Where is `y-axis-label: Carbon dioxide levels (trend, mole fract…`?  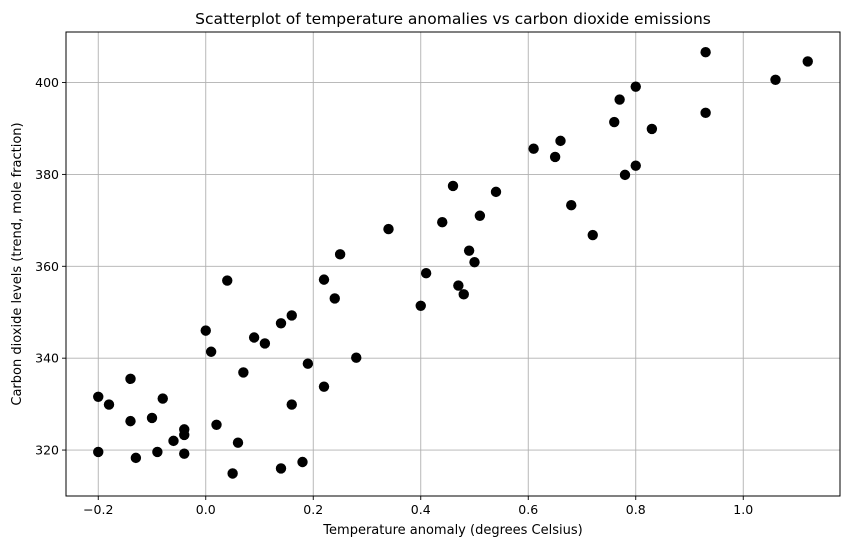 y-axis-label: Carbon dioxide levels (trend, mole fract… is located at coordinates (17, 263).